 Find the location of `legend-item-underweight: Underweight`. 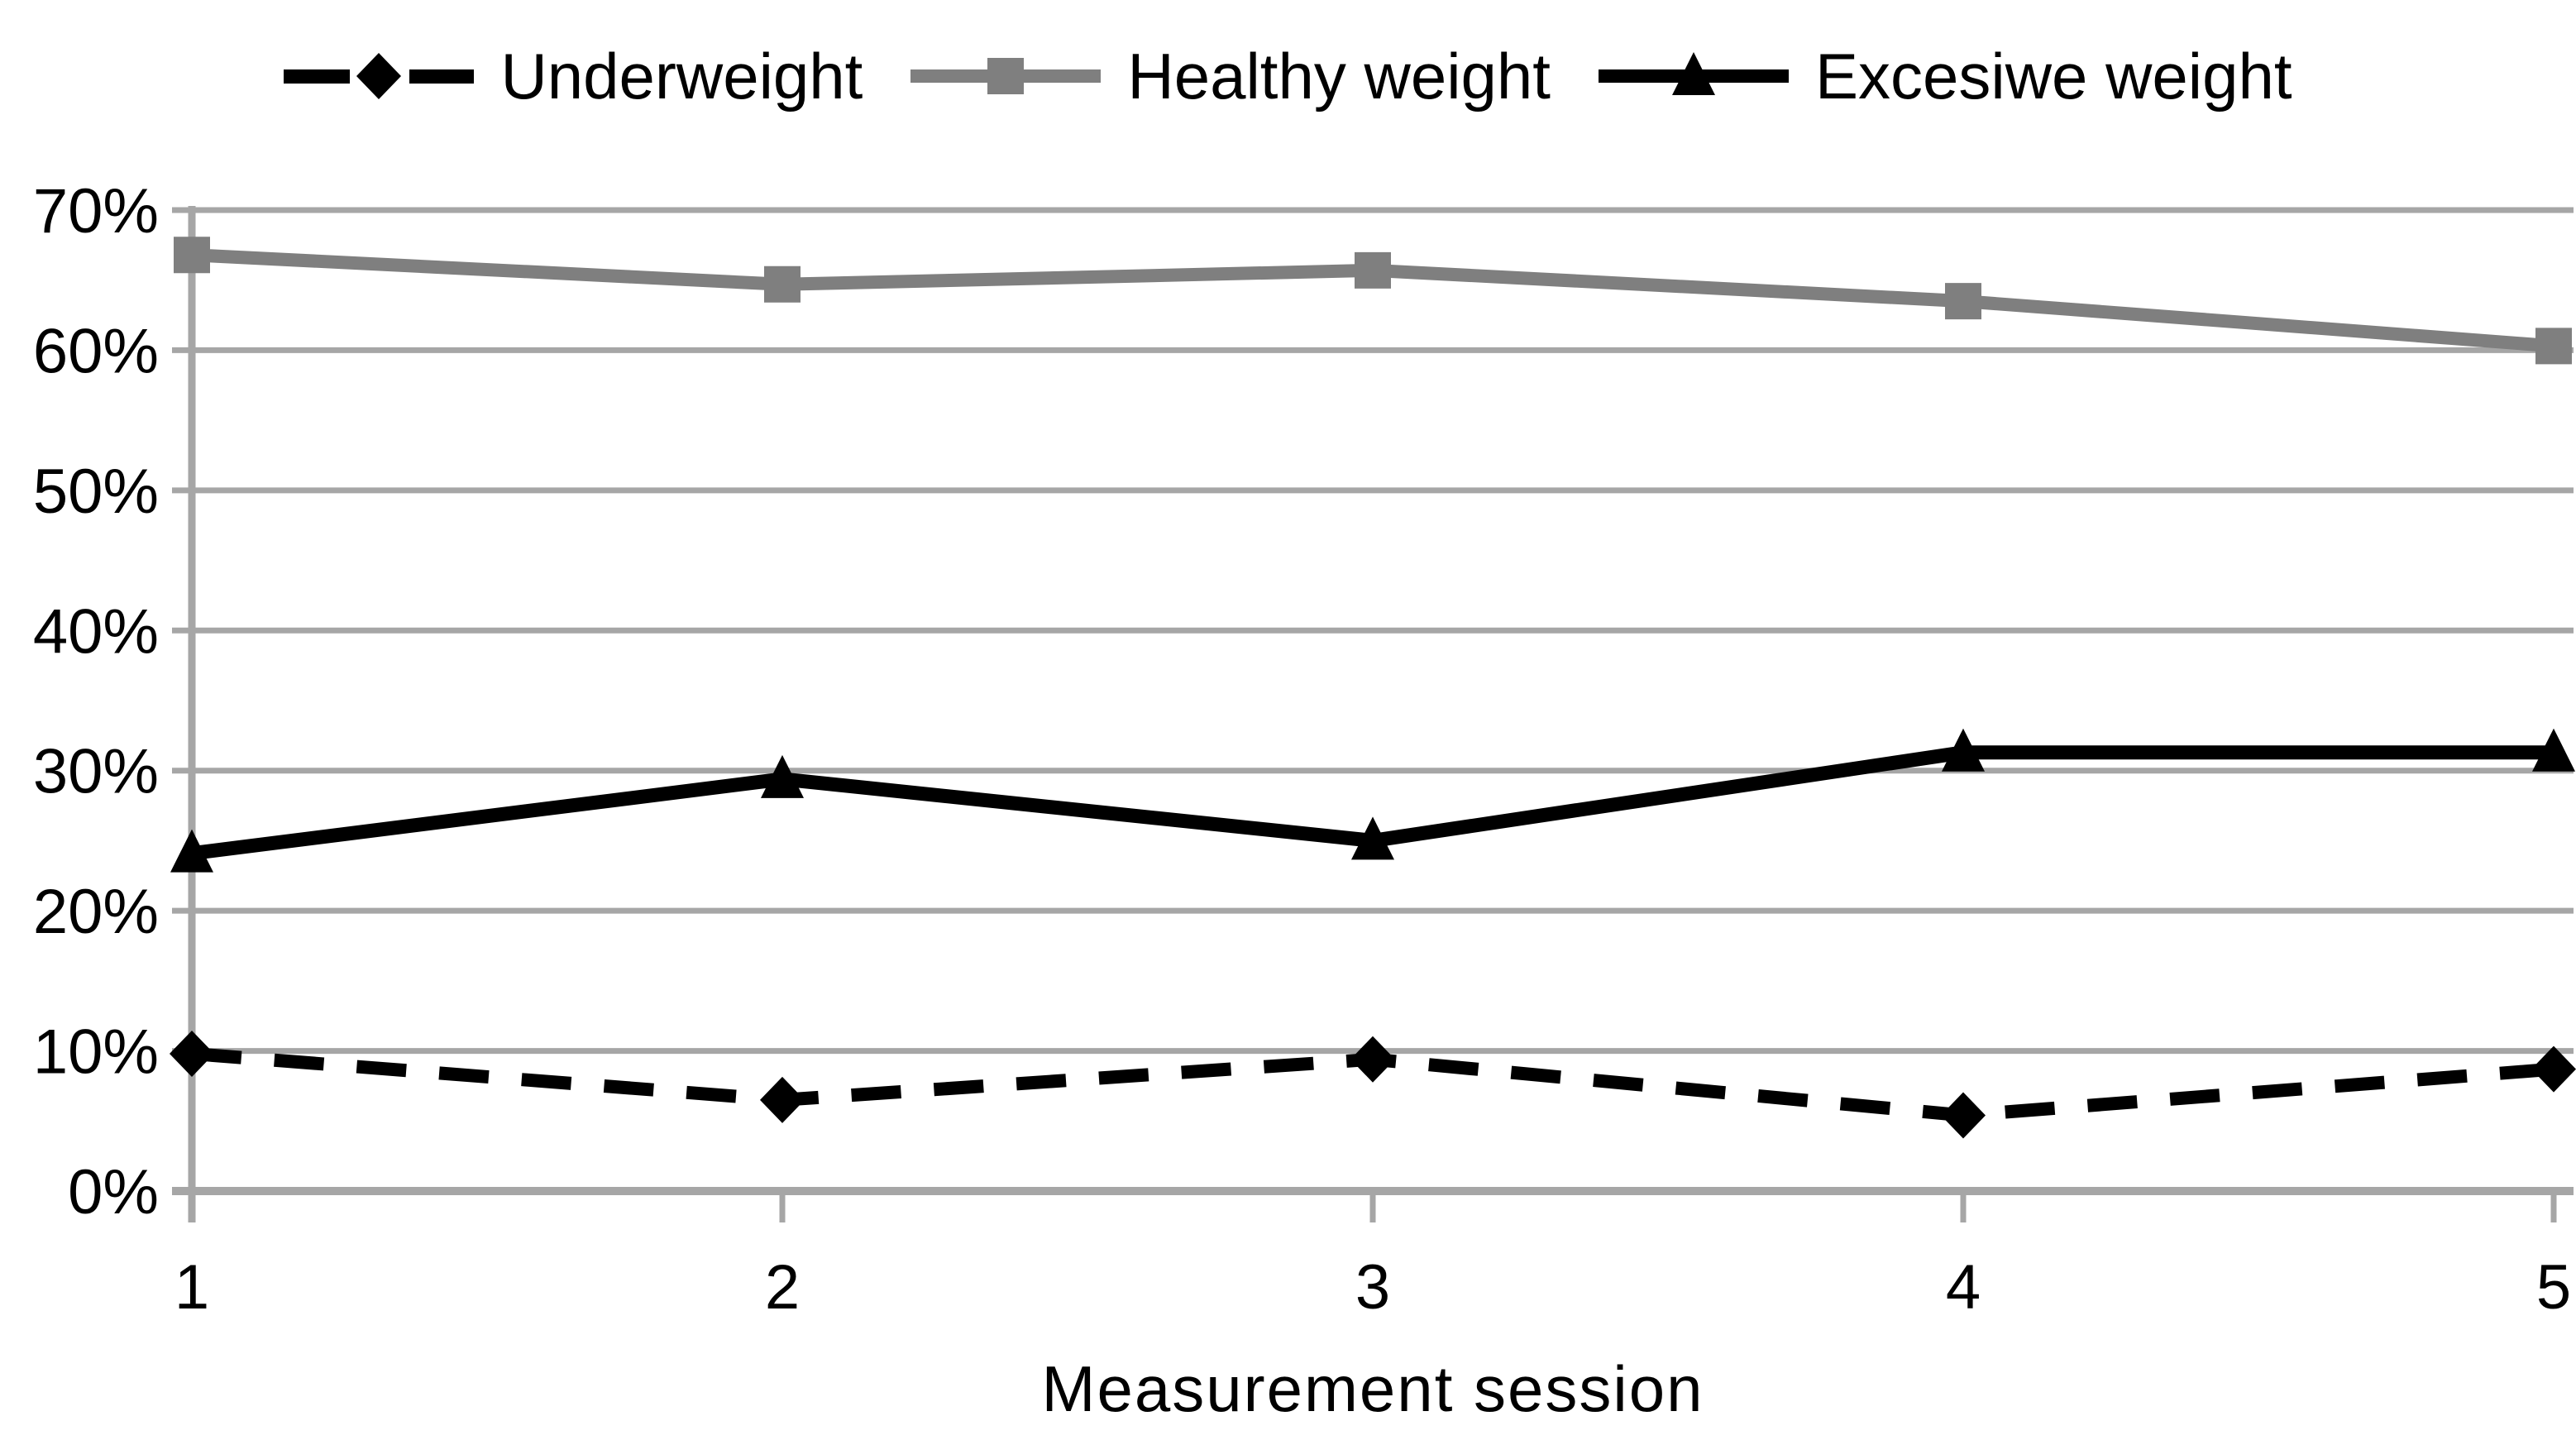

legend-item-underweight: Underweight is located at coordinates (573, 76).